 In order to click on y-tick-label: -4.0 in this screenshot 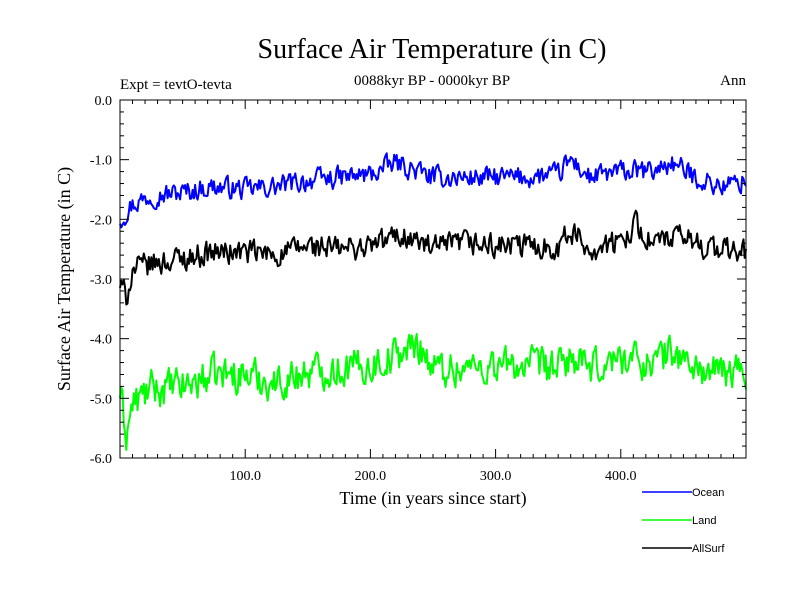, I will do `click(101, 340)`.